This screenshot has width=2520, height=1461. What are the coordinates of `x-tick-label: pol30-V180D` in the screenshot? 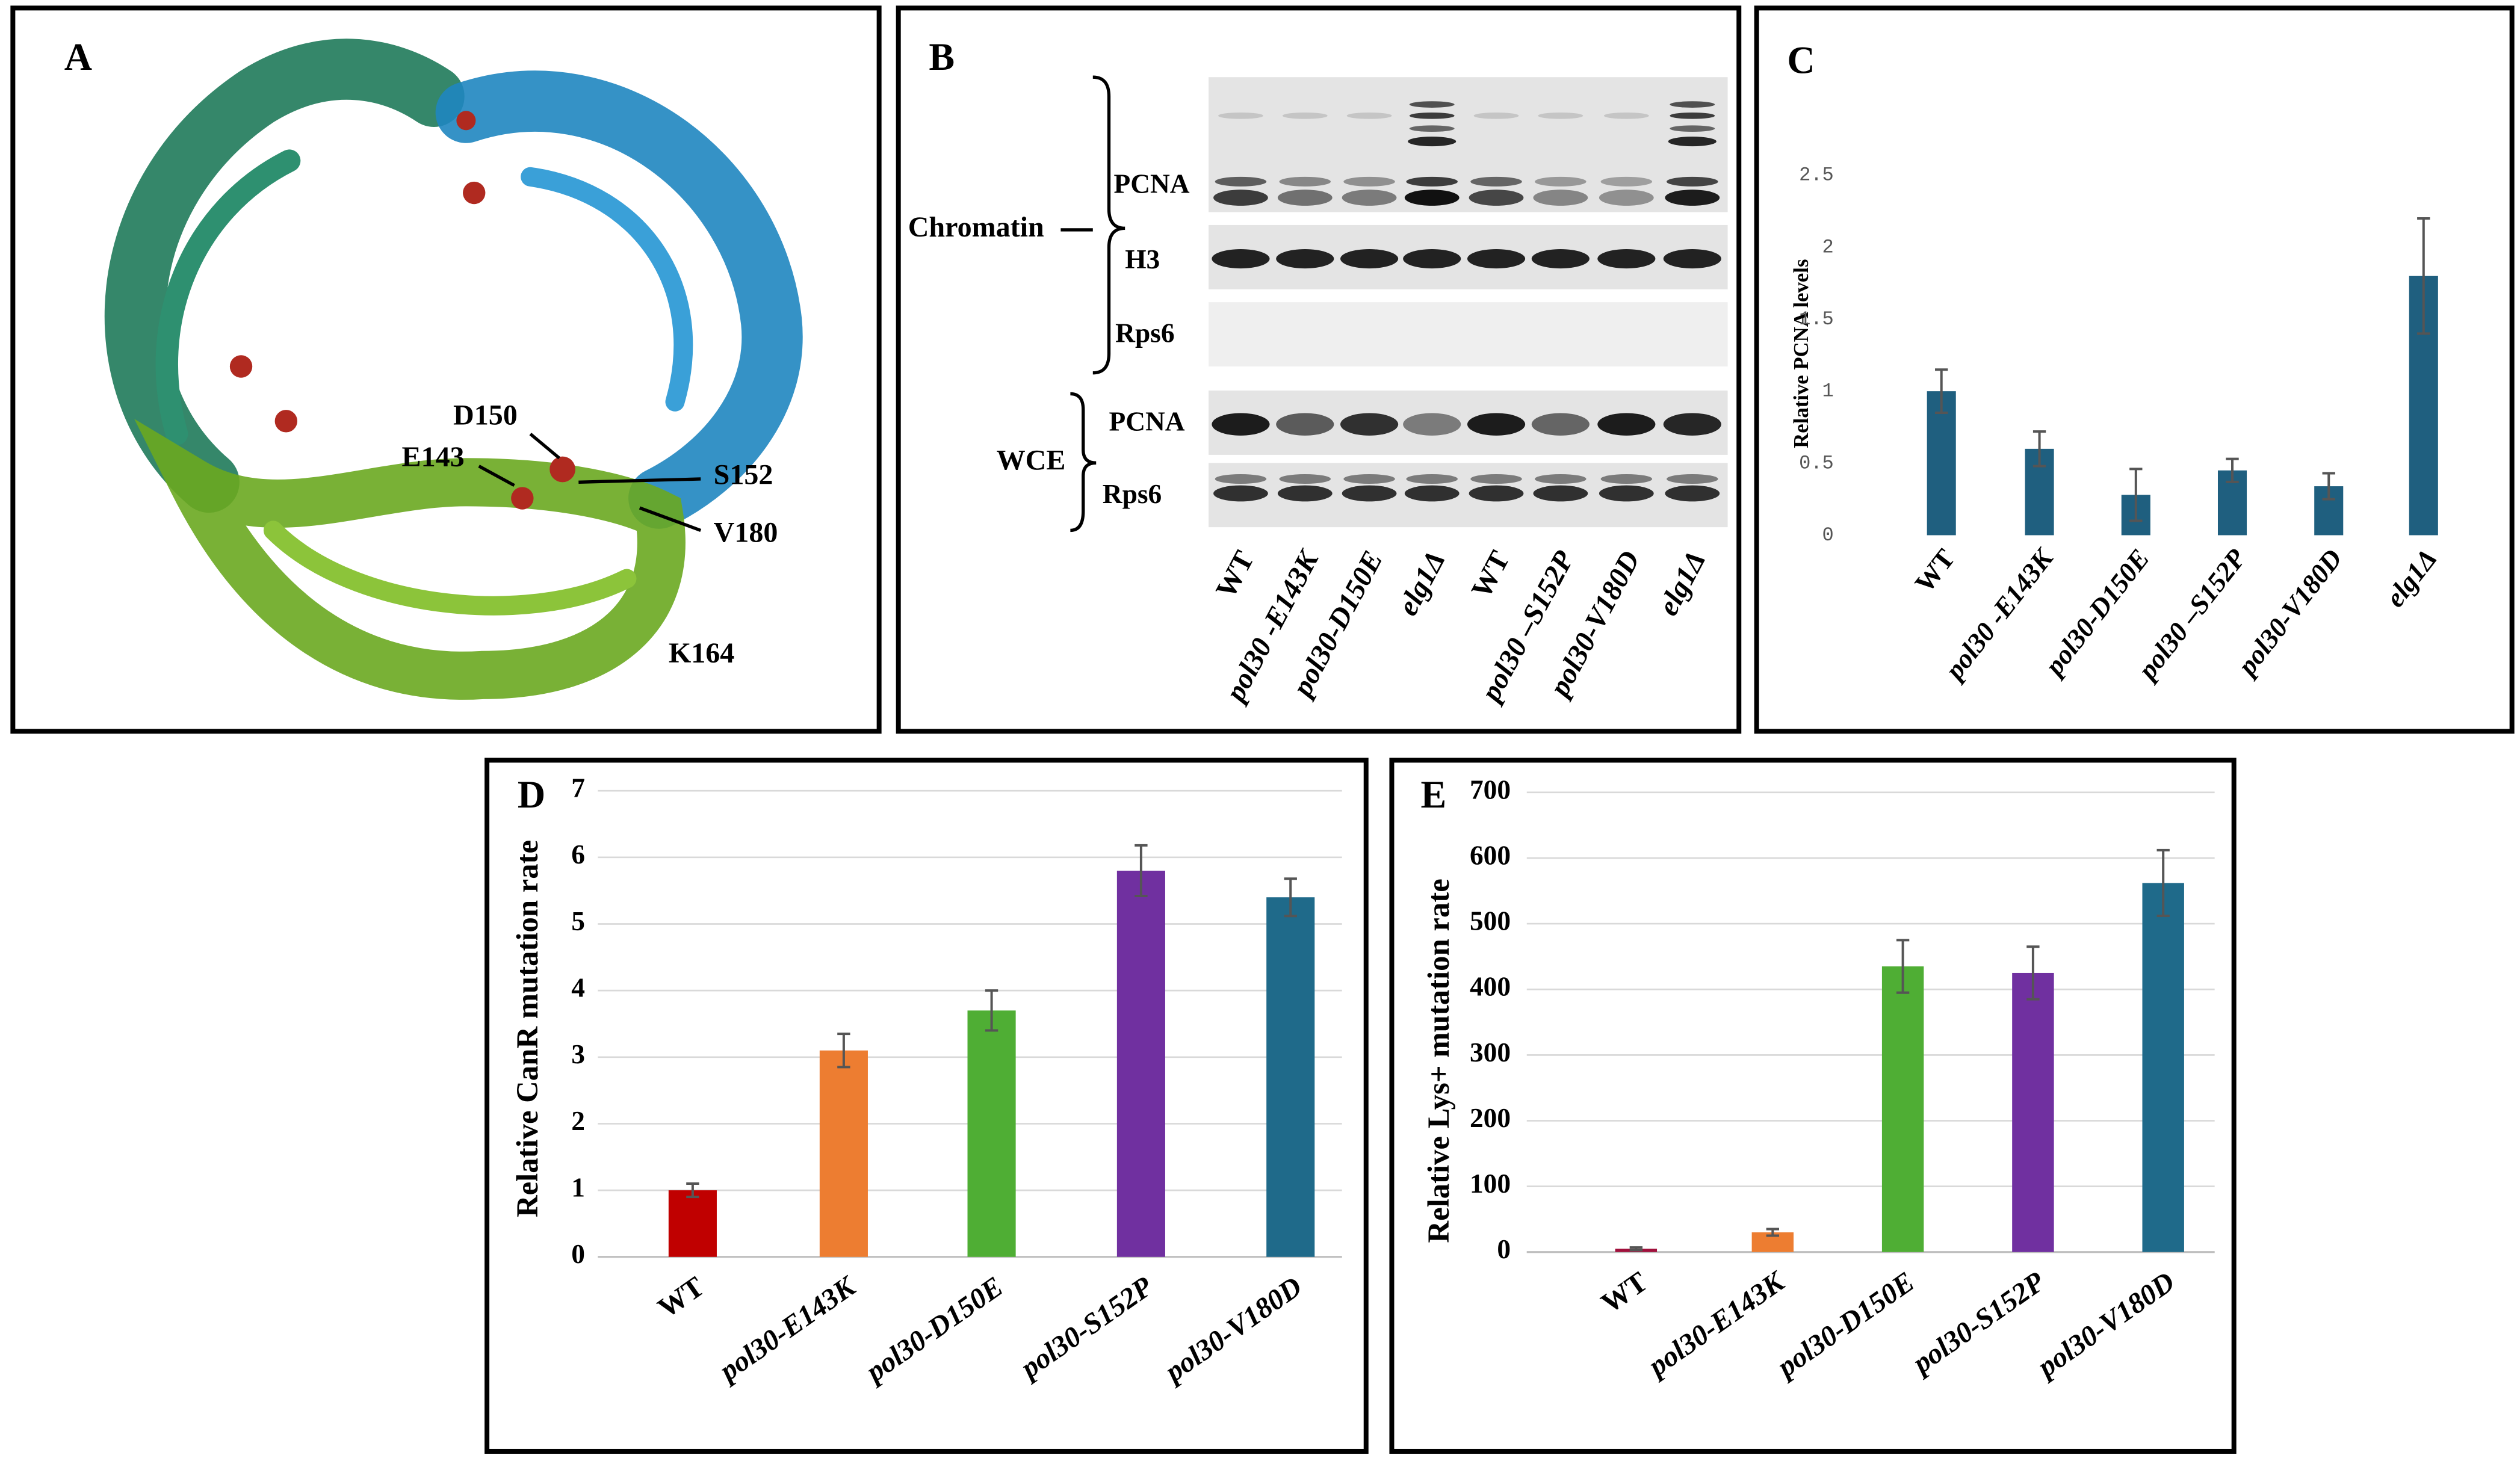 It's located at (2105, 1324).